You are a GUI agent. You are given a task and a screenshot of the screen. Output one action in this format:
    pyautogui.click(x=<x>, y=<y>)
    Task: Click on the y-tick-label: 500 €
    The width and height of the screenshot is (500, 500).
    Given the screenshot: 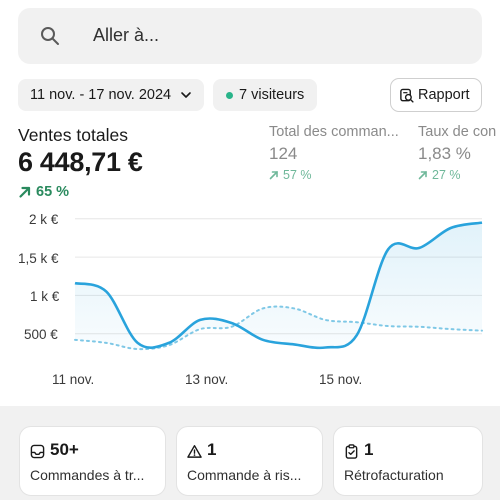 What is the action you would take?
    pyautogui.click(x=41, y=334)
    